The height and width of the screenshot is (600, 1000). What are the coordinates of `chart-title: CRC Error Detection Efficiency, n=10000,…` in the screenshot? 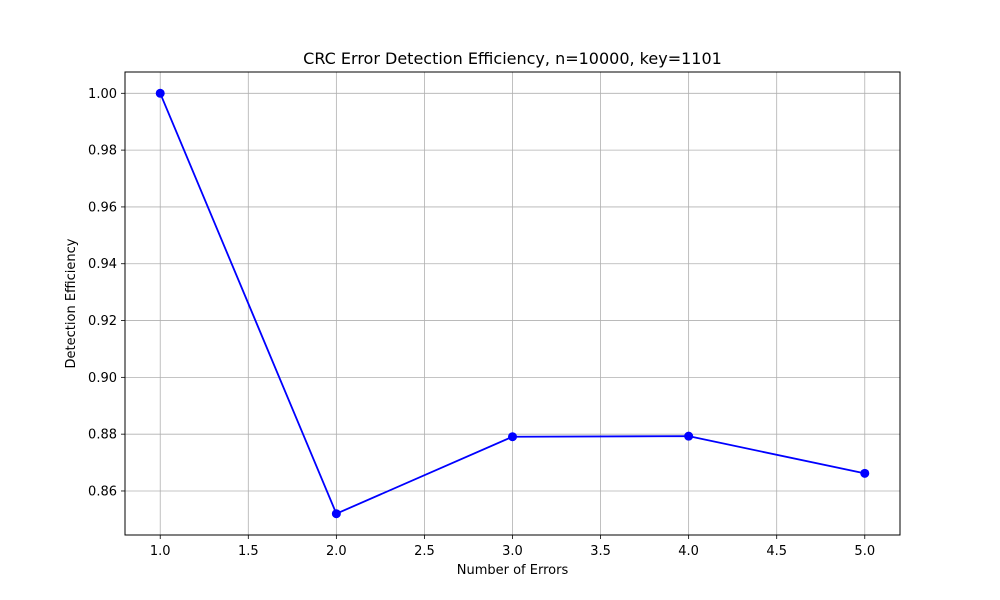 It's located at (512, 58).